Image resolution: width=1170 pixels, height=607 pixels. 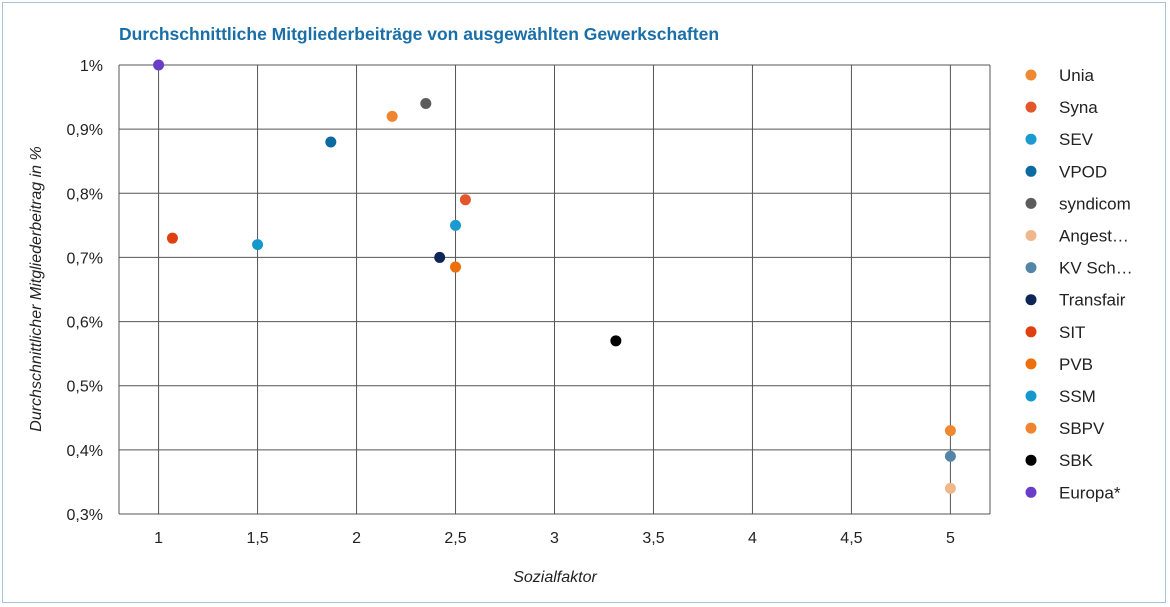 I want to click on y-tick-label: 0,5%, so click(x=85, y=387).